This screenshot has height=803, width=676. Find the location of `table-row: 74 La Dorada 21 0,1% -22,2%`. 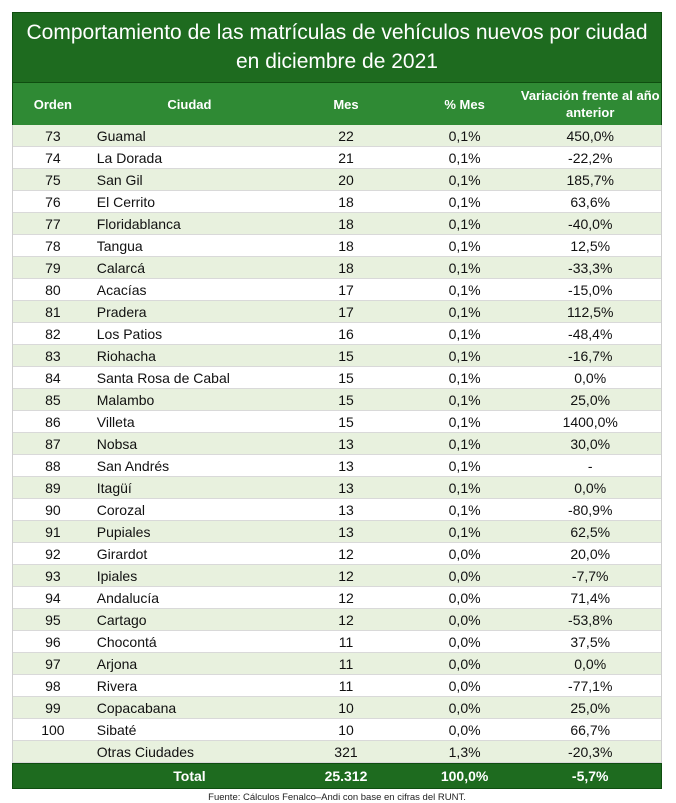

table-row: 74 La Dorada 21 0,1% -22,2% is located at coordinates (337, 158).